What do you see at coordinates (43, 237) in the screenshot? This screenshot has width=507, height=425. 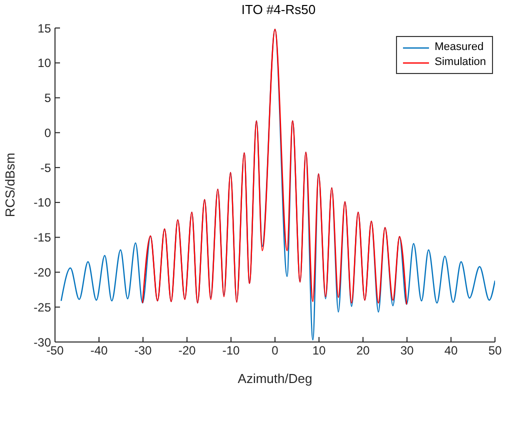 I see `y-tick-label: -15` at bounding box center [43, 237].